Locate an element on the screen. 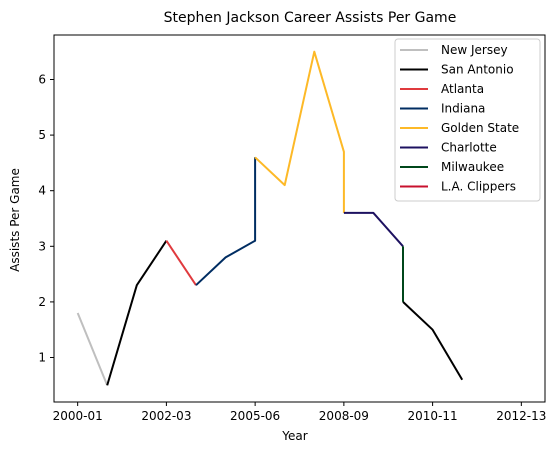  x-tick-label: 2000-01 is located at coordinates (78, 416).